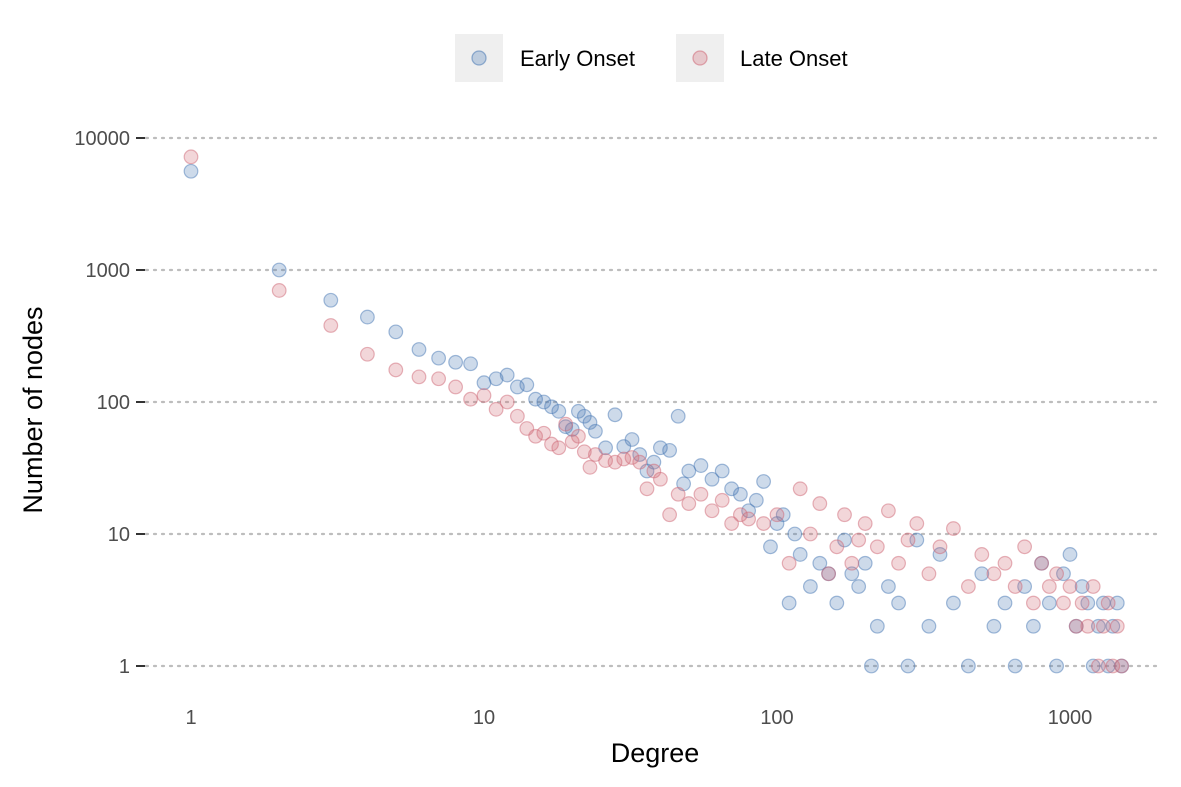 The image size is (1181, 787). What do you see at coordinates (577, 58) in the screenshot?
I see `legend-label-early-onset: Early Onset` at bounding box center [577, 58].